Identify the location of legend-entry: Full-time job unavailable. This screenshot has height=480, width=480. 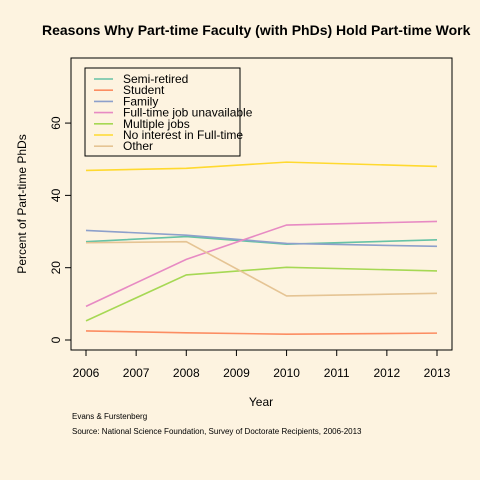
(188, 113).